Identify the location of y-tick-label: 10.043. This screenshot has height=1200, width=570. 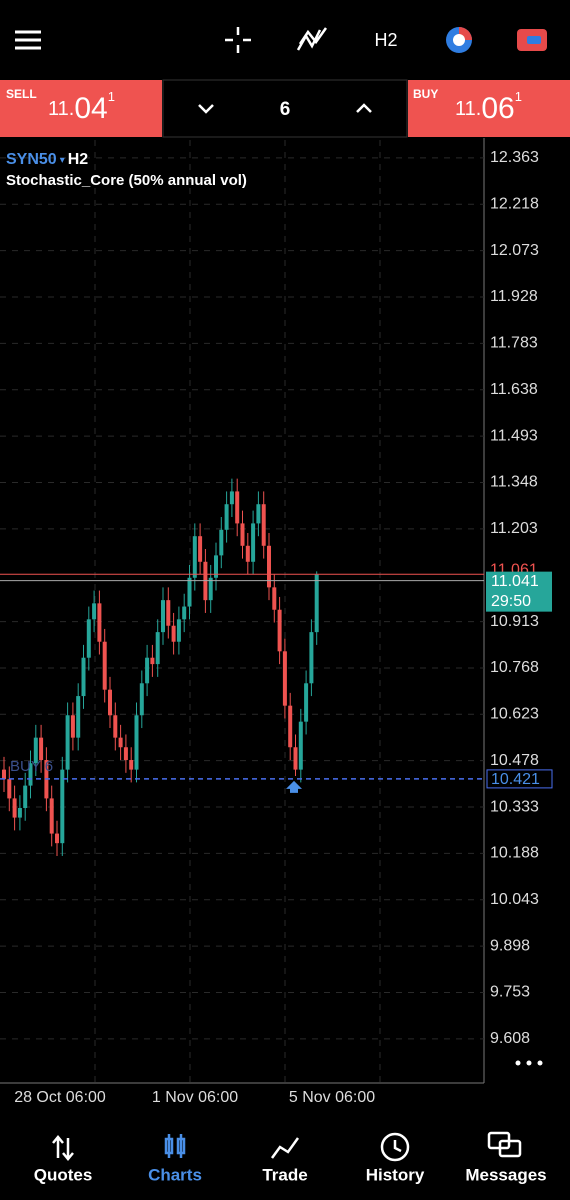
(514, 899).